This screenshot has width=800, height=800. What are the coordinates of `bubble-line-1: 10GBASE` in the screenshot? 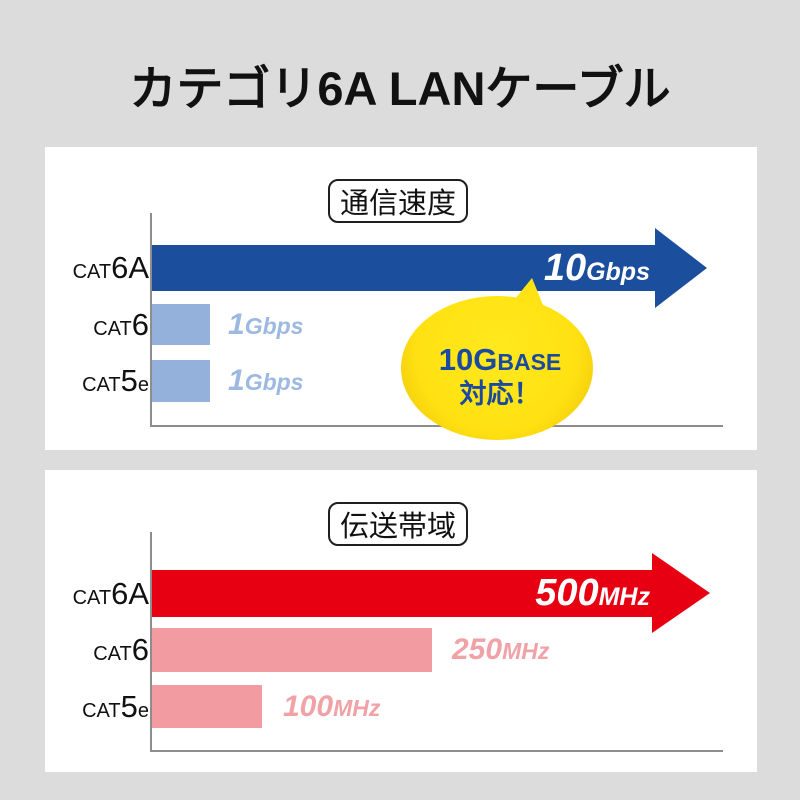 It's located at (500, 359).